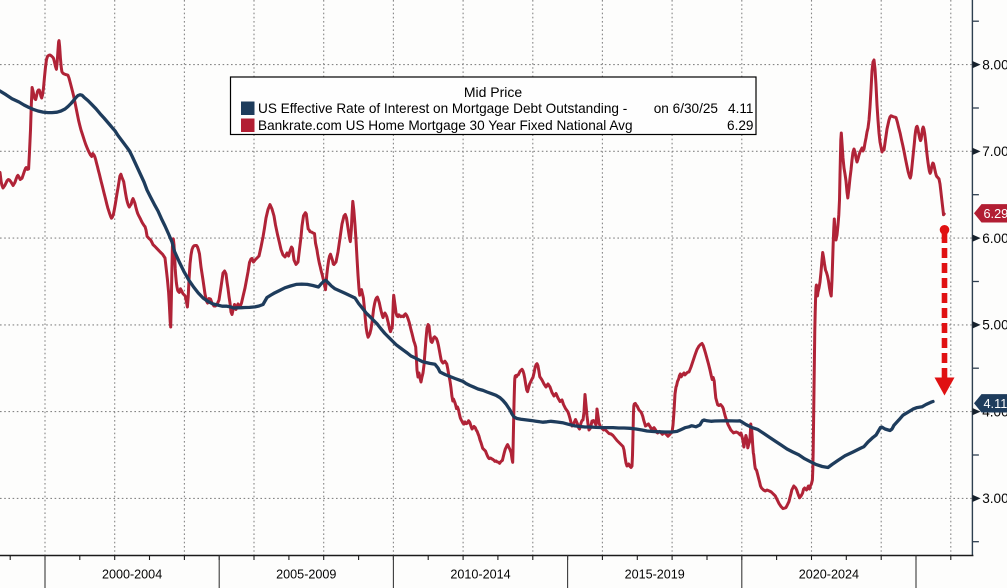 The width and height of the screenshot is (1007, 588). Describe the element at coordinates (994, 325) in the screenshot. I see `svg-text: 5.00` at that location.